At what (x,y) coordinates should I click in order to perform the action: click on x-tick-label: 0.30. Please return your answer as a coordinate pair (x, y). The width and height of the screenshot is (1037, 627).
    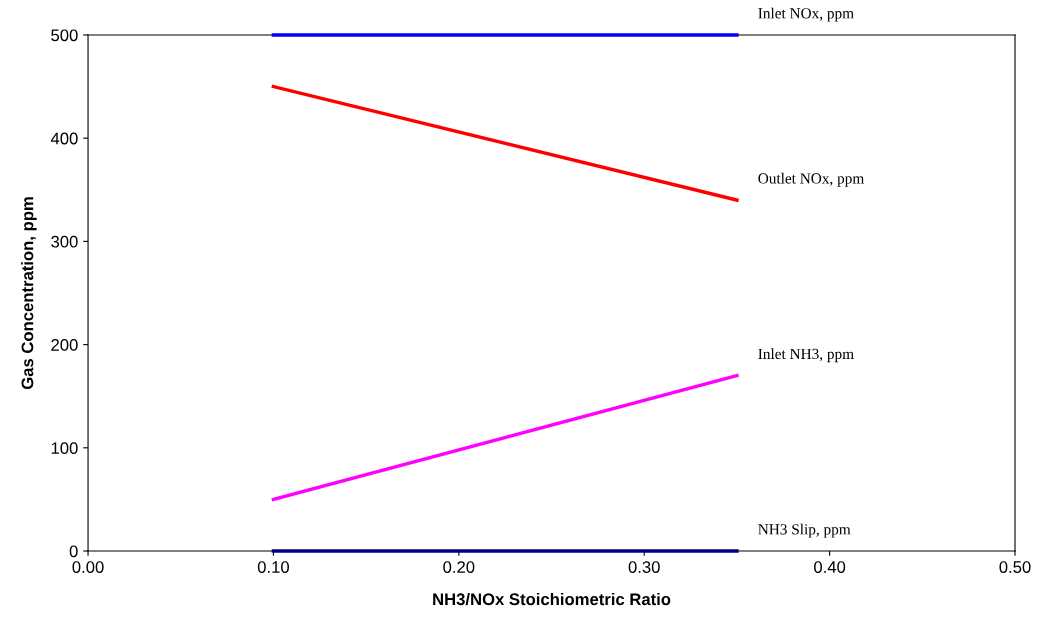
    Looking at the image, I should click on (644, 567).